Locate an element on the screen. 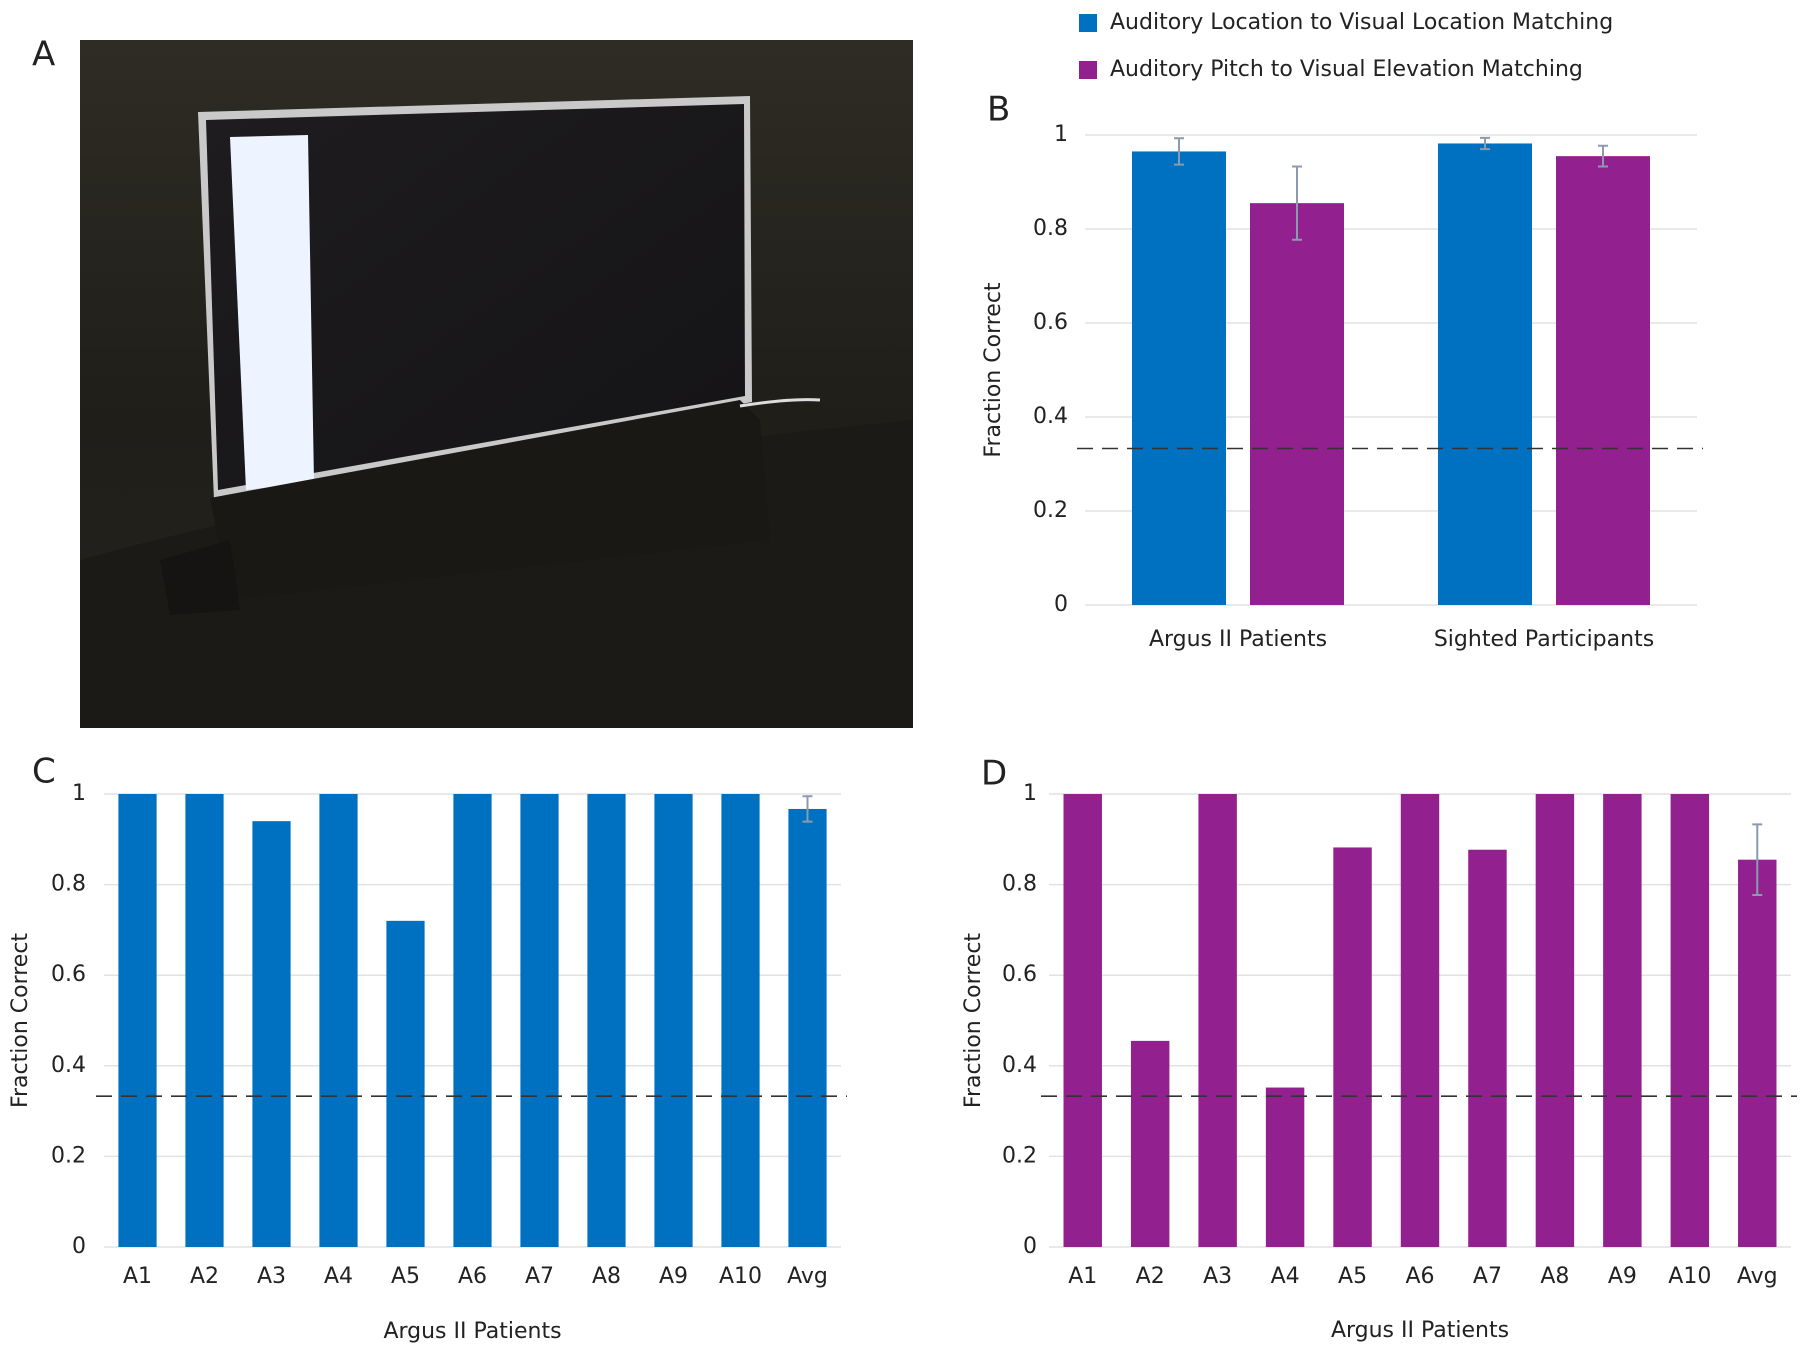  x-tick-label: Sighted Participants is located at coordinates (1544, 639).